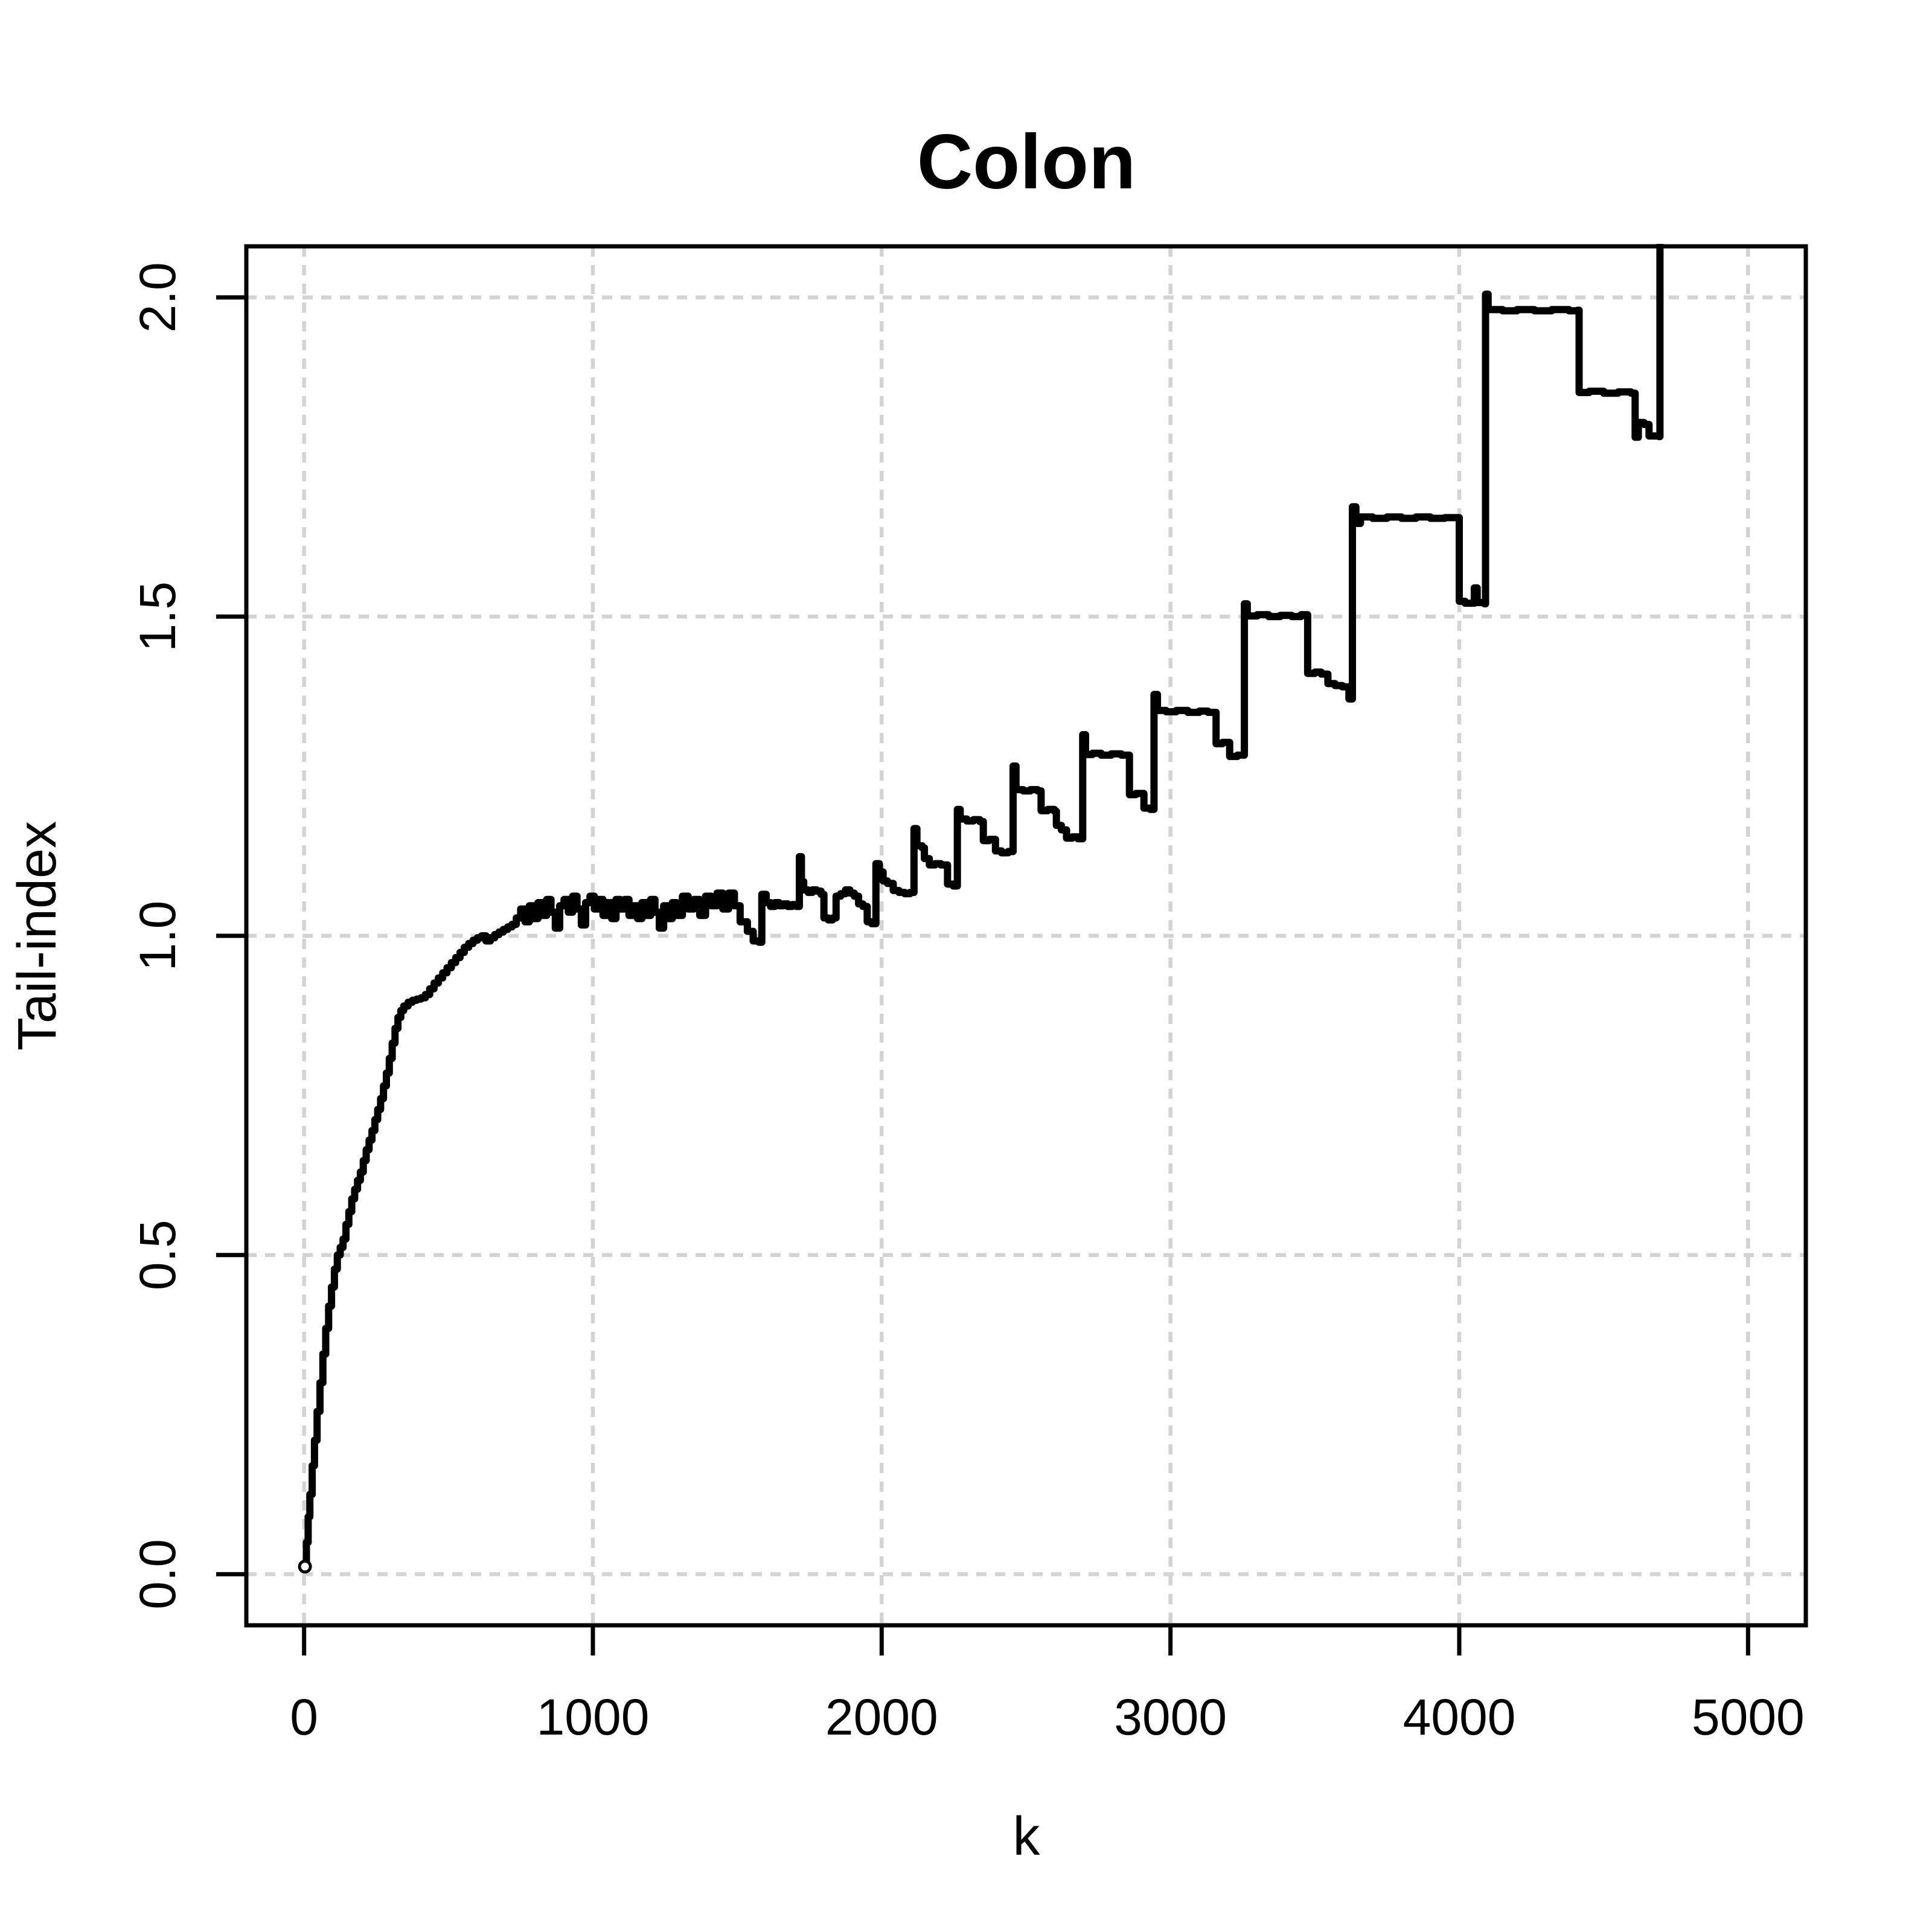 The width and height of the screenshot is (1932, 1932). I want to click on start-point-marker, so click(305, 1567).